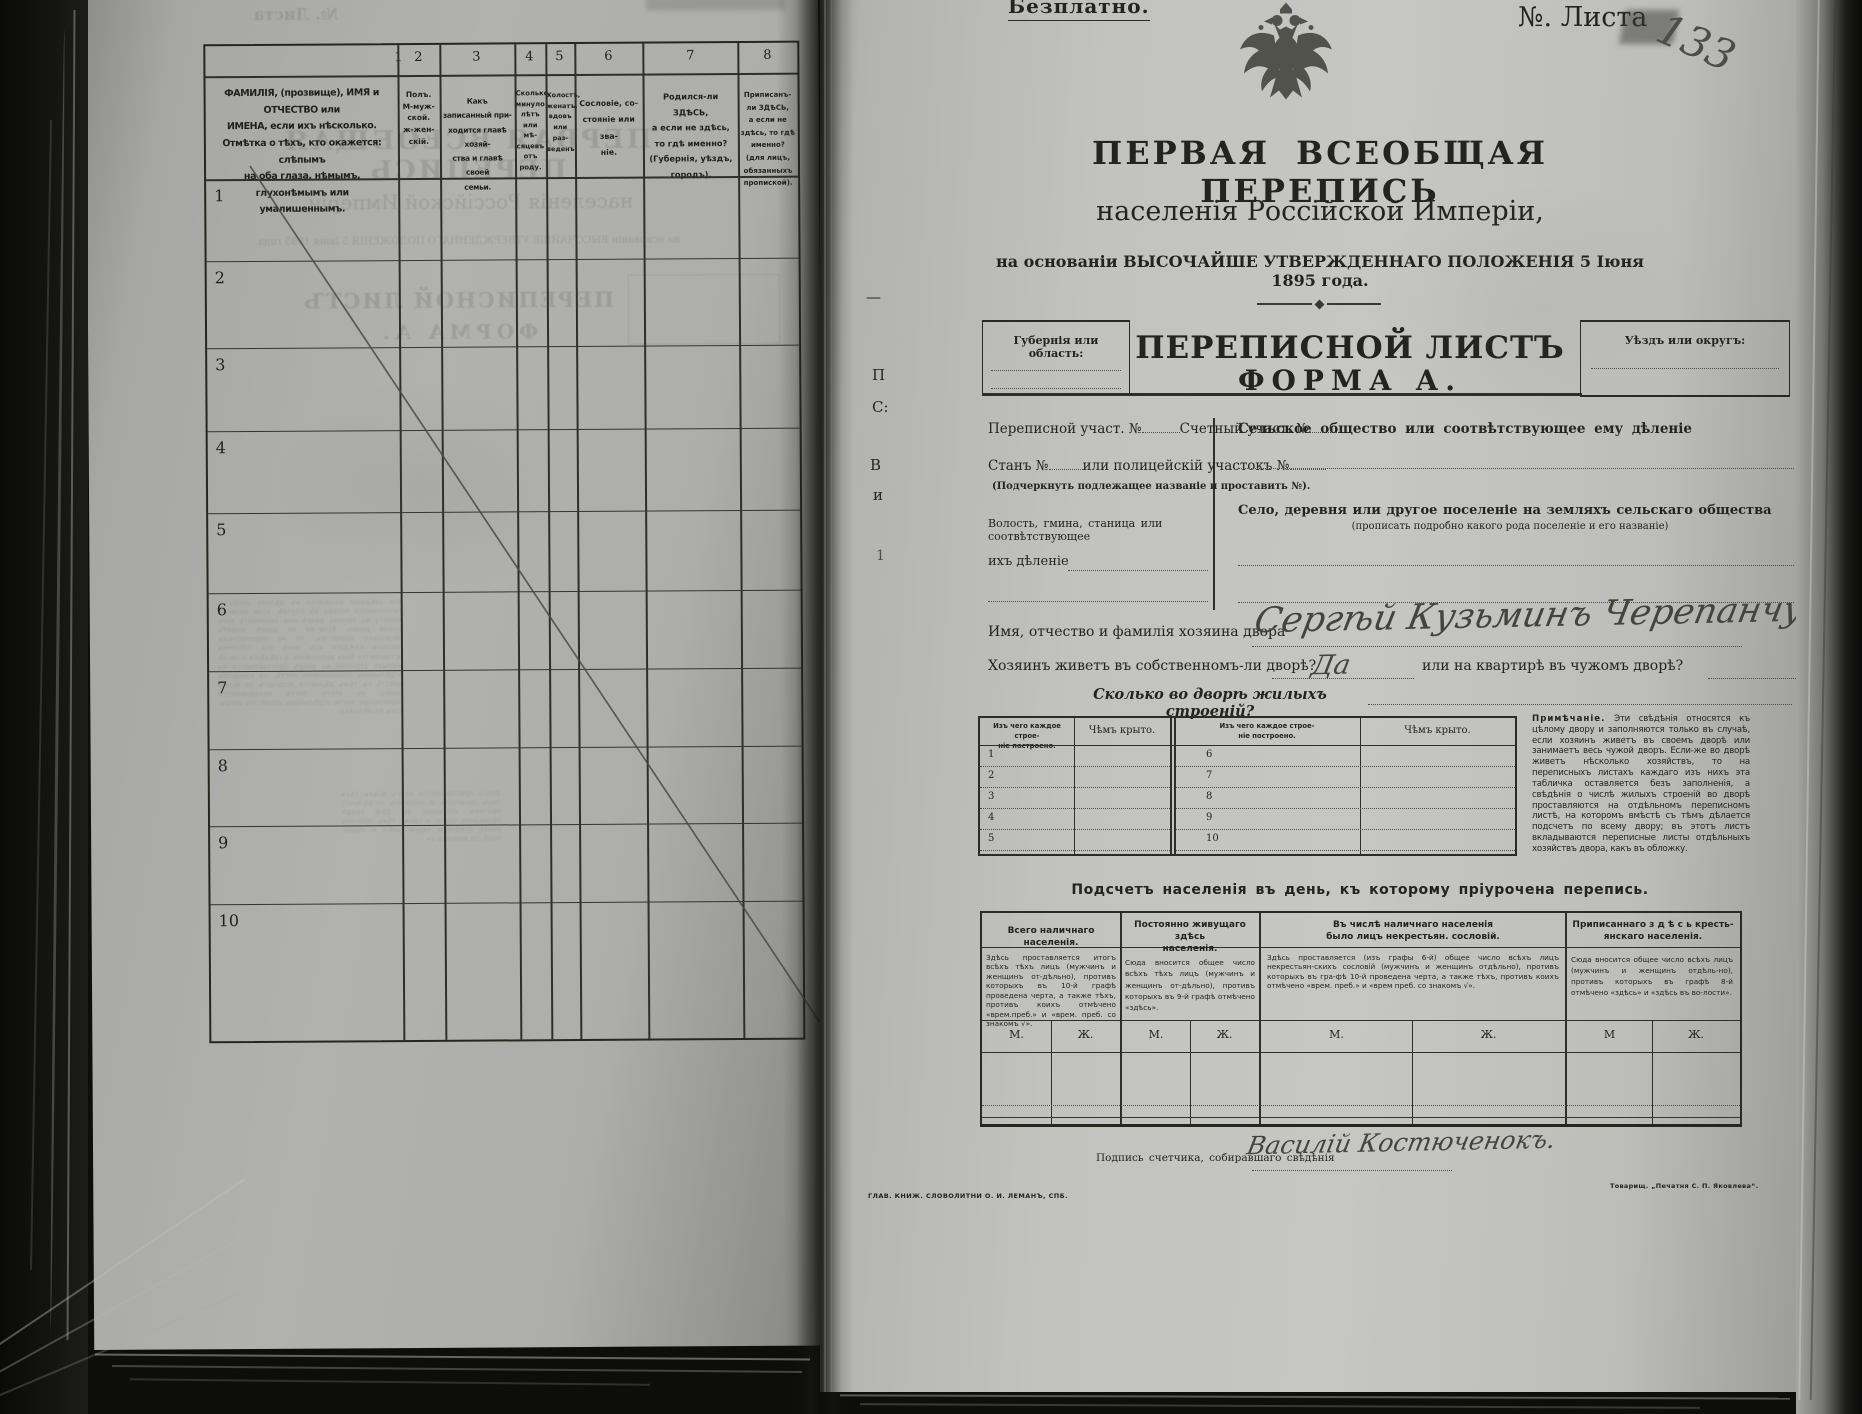 Image resolution: width=1862 pixels, height=1414 pixels. Describe the element at coordinates (1215, 1158) in the screenshot. I see `enumerator-signature-label: Подпись счетчика, собиравшаго свѣдѣнія` at that location.